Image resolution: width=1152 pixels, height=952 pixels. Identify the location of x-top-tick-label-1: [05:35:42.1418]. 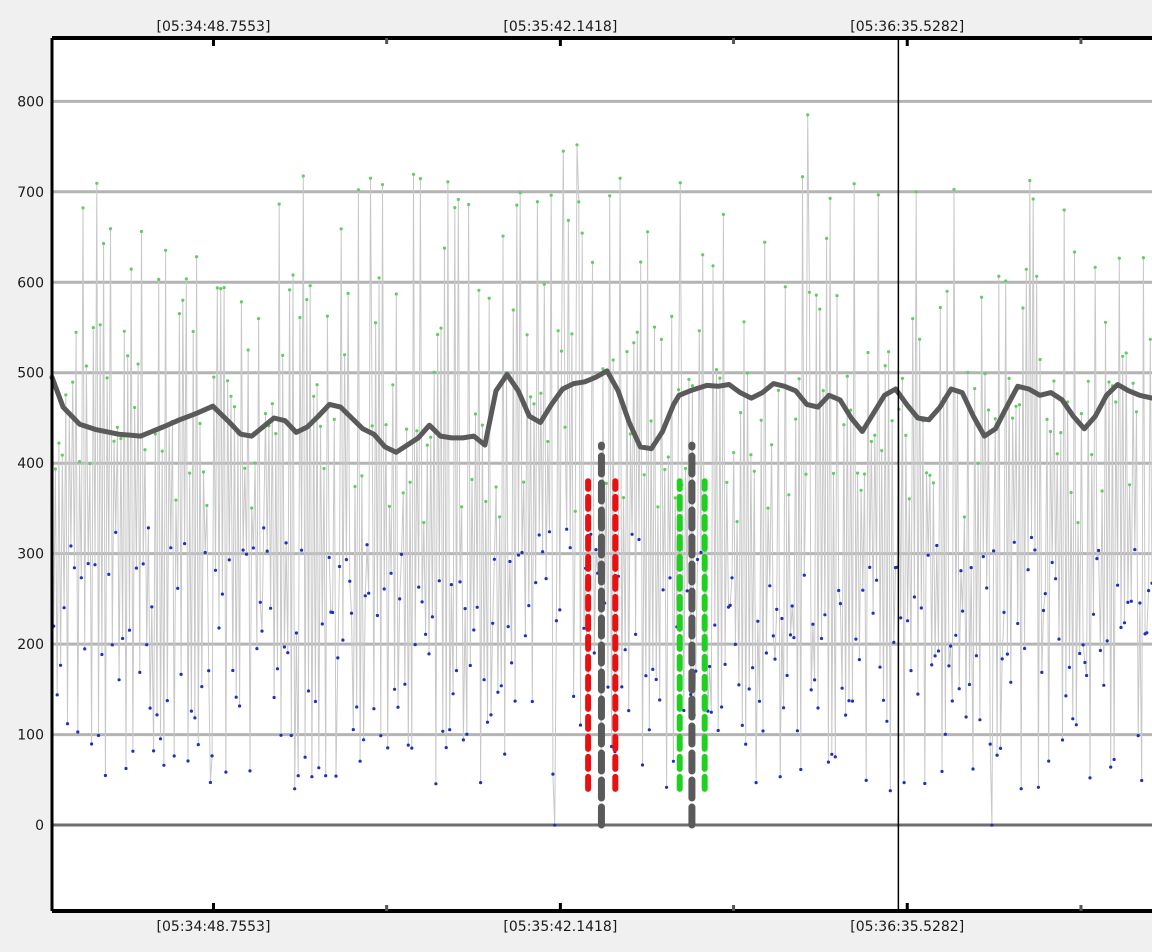
(560, 27).